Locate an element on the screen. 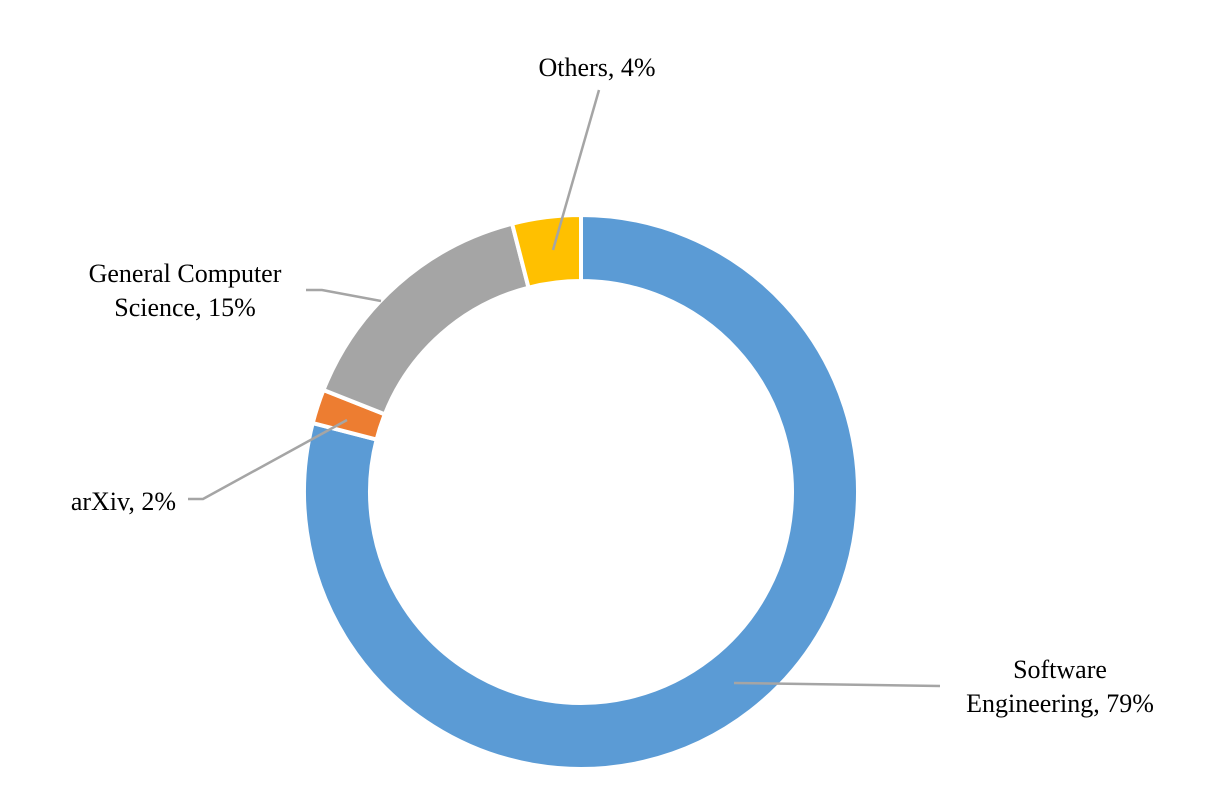 The width and height of the screenshot is (1208, 803). data-label-software-engineering: Software Engineering, 79% is located at coordinates (1060, 686).